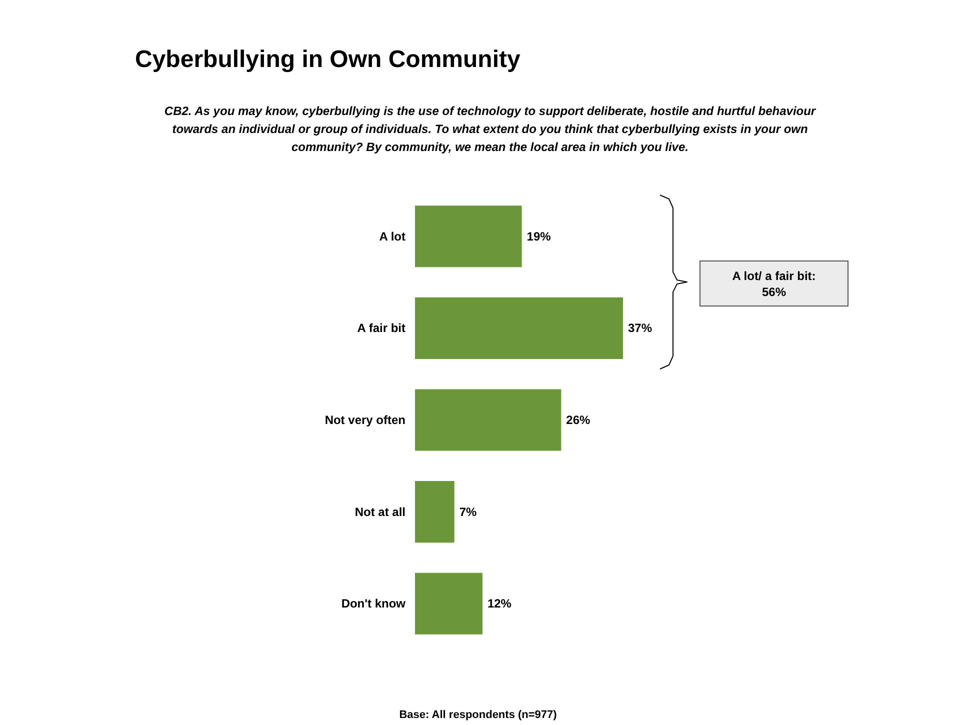  I want to click on data-label: 12%, so click(499, 603).